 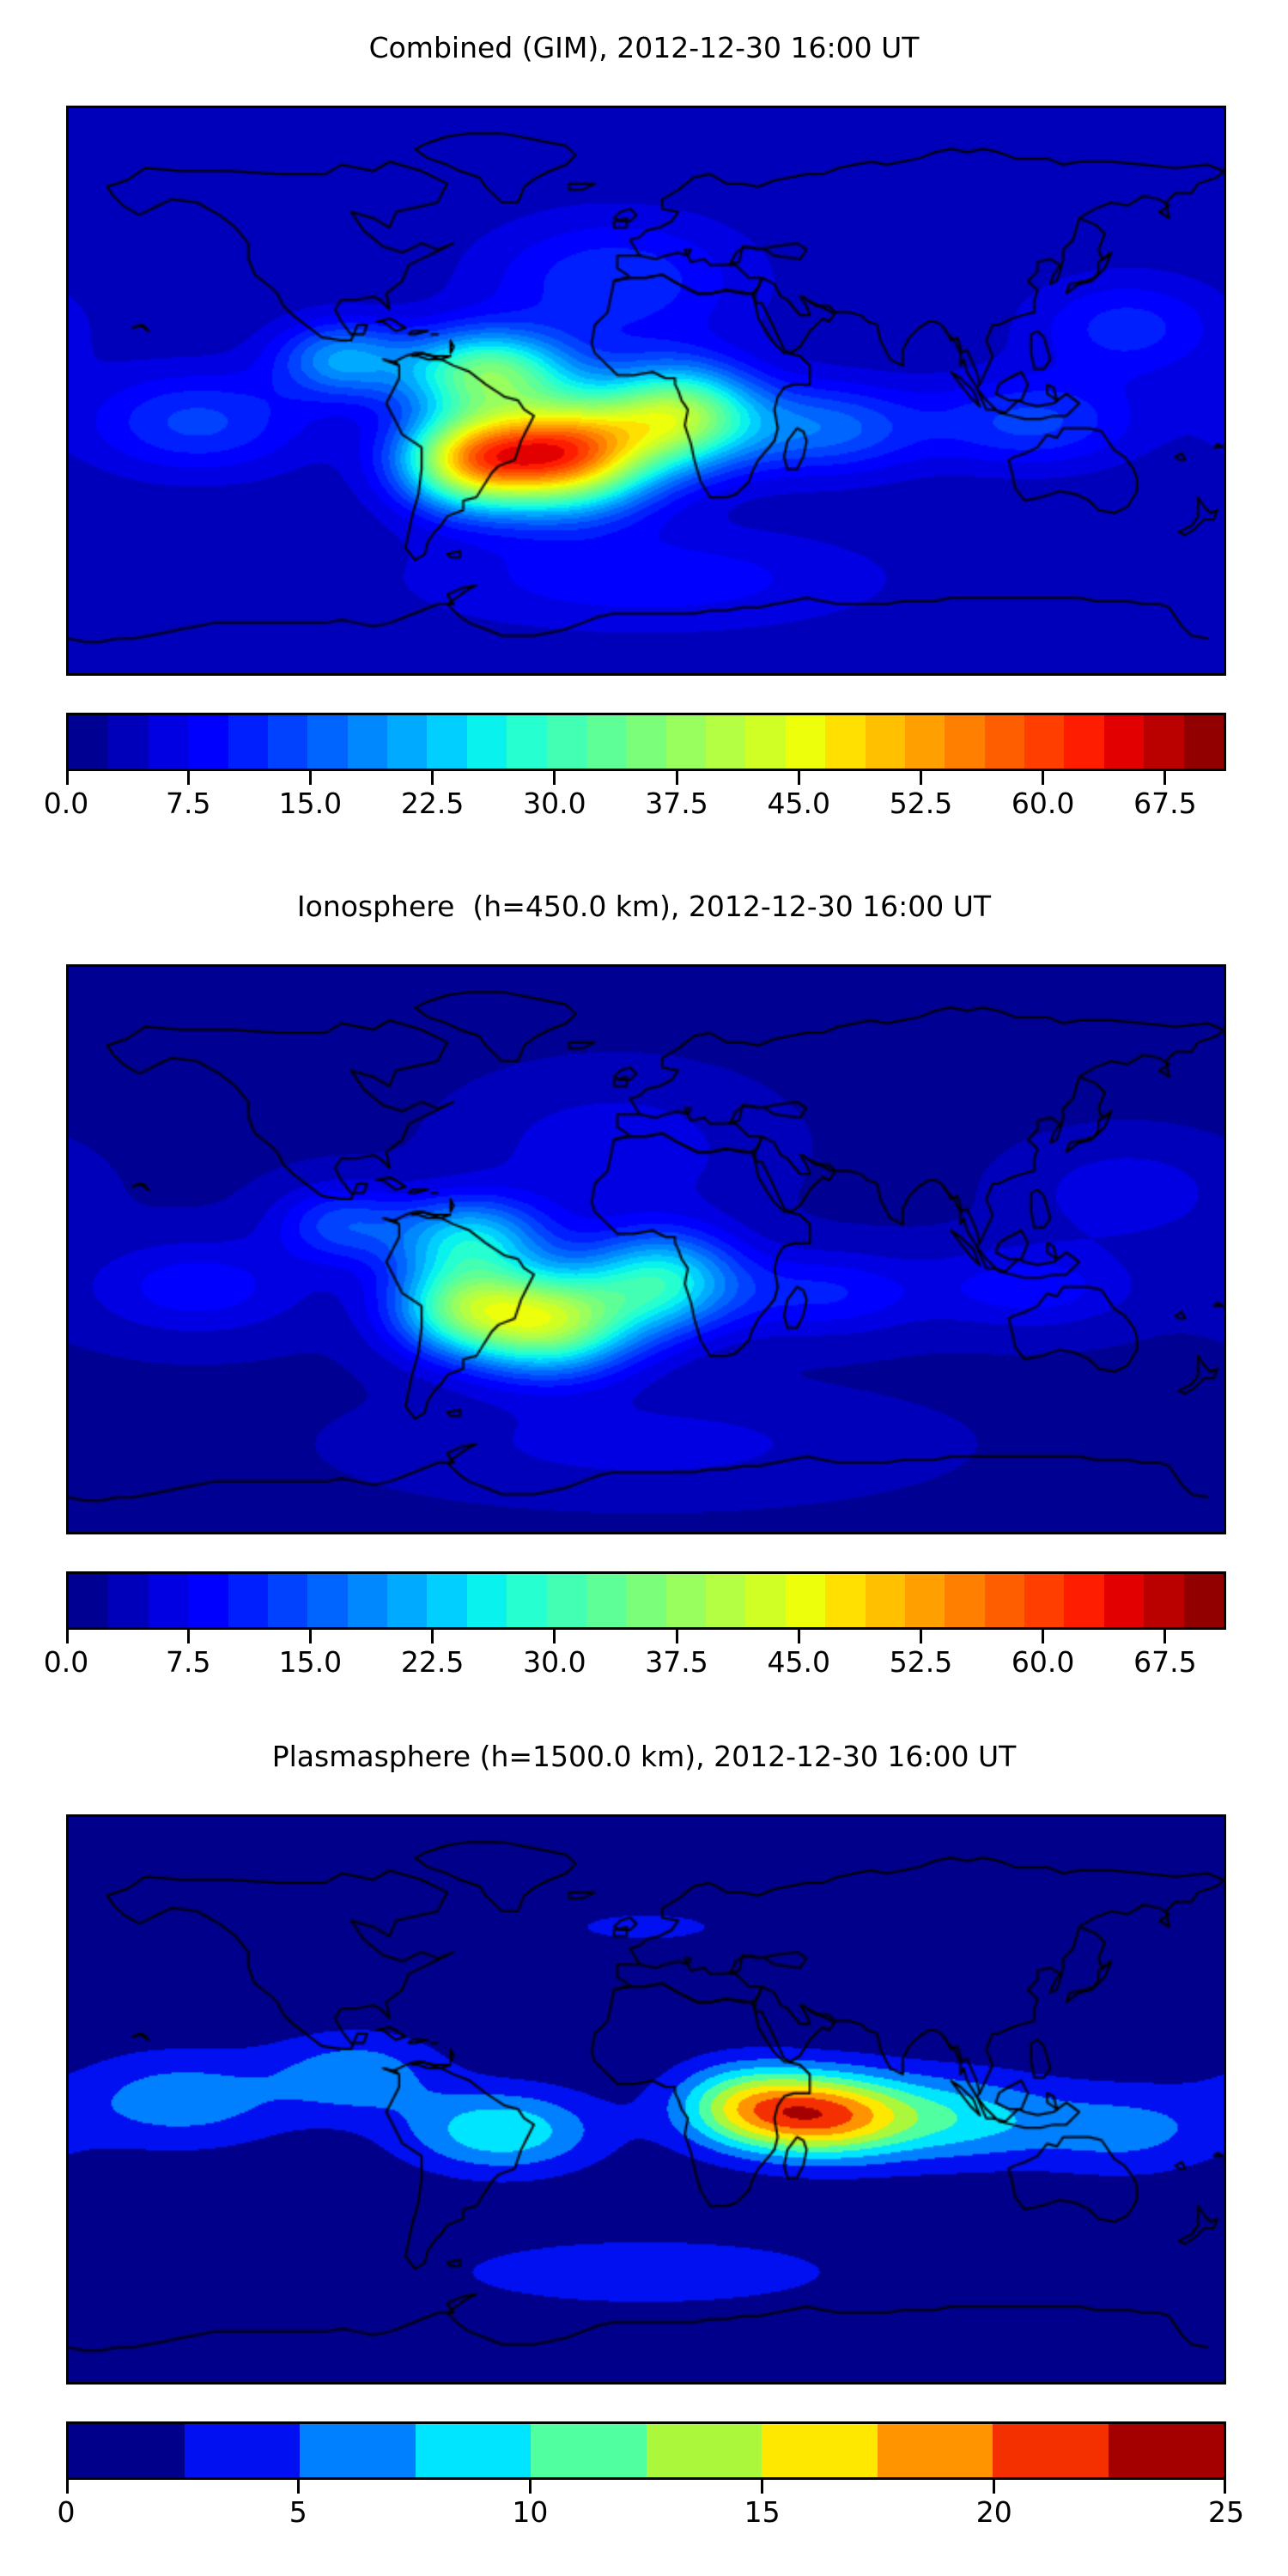 What do you see at coordinates (646, 1636) in the screenshot?
I see `colorbar-ticks-ionosphere` at bounding box center [646, 1636].